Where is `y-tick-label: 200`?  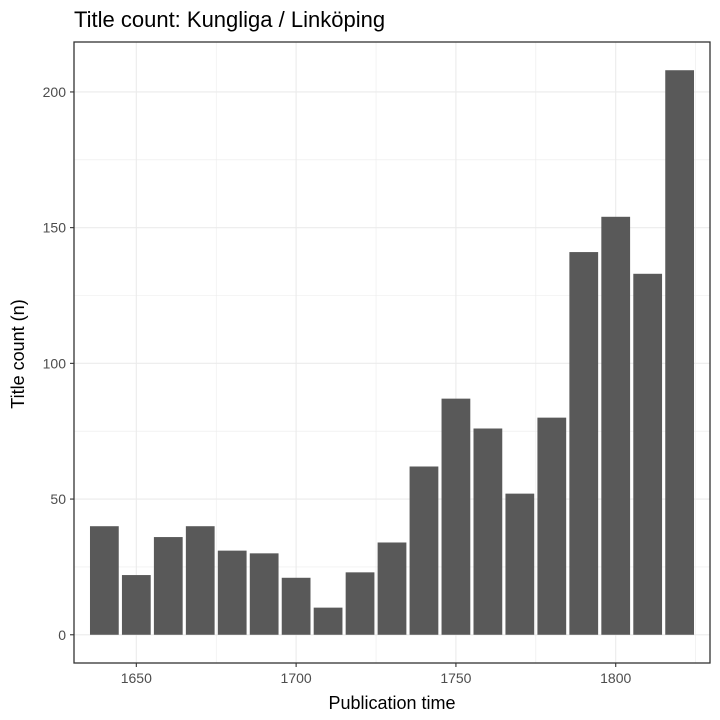
y-tick-label: 200 is located at coordinates (55, 92).